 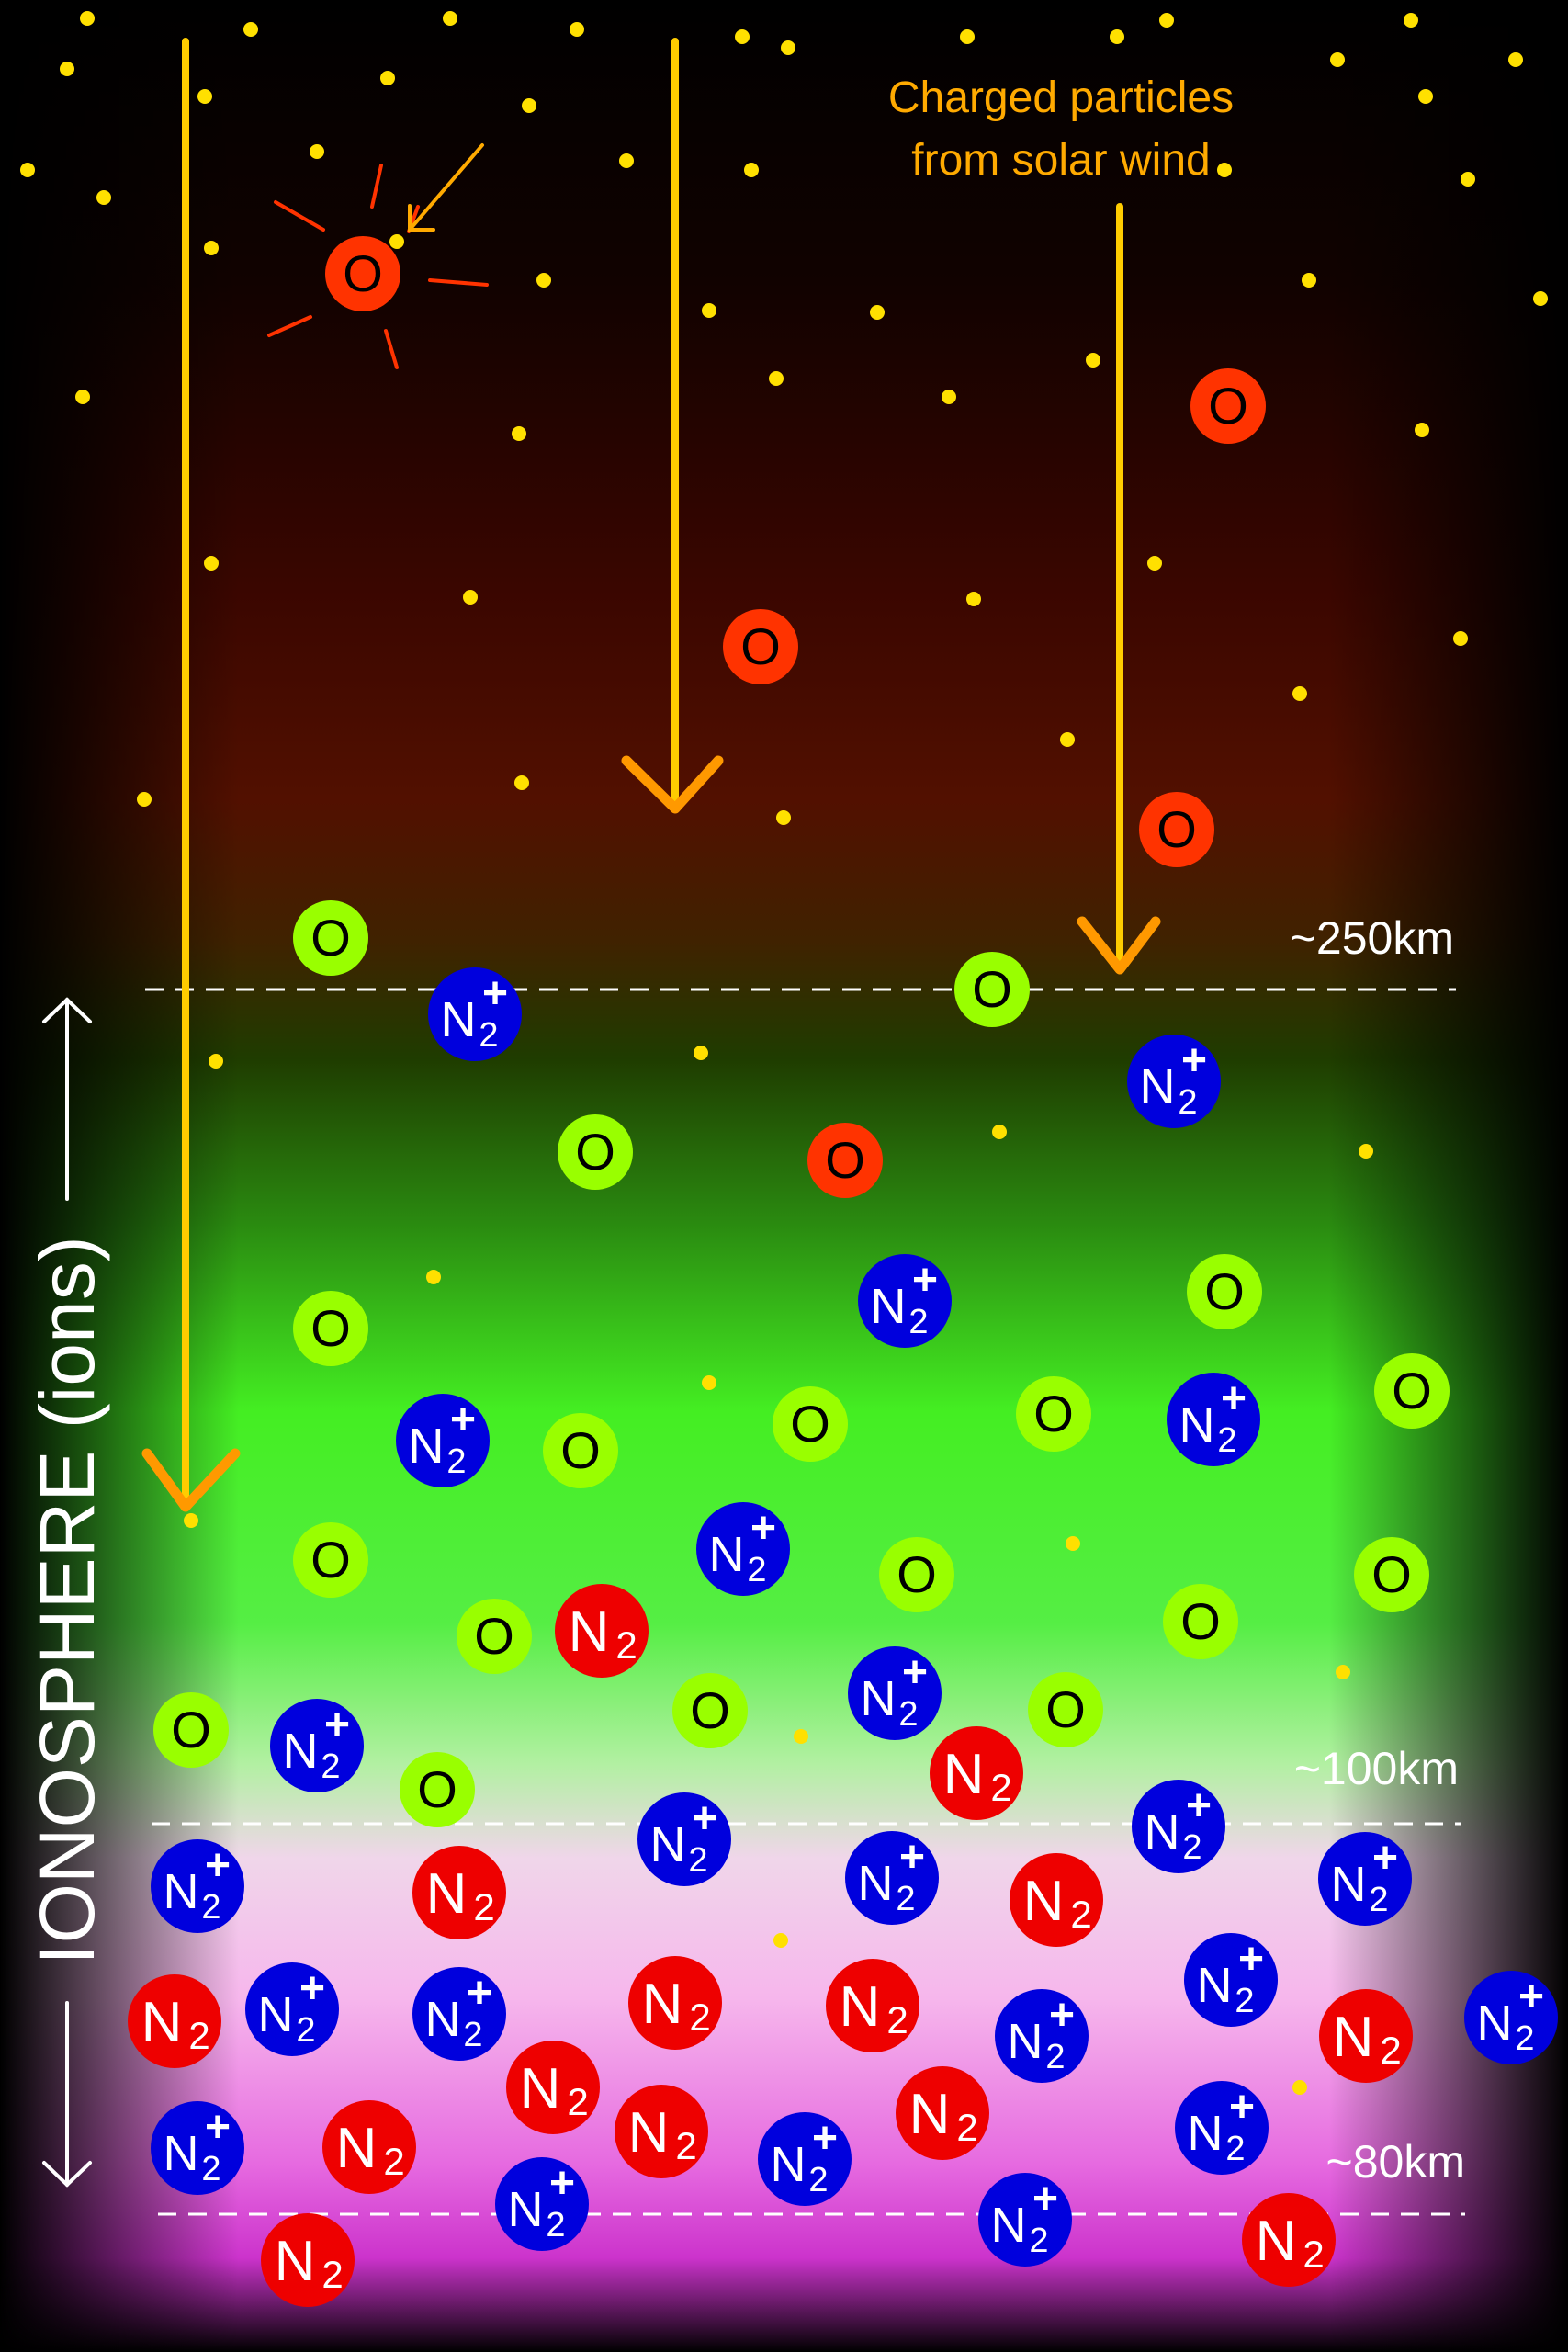 I want to click on particle-pointer-arrow, so click(x=446, y=187).